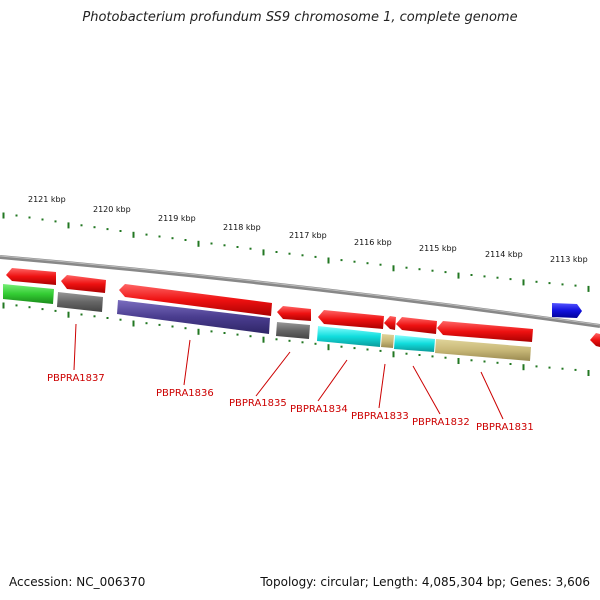 Image resolution: width=600 pixels, height=600 pixels. Describe the element at coordinates (380, 416) in the screenshot. I see `gene-label-pbpra1833: PBPRA1833` at that location.